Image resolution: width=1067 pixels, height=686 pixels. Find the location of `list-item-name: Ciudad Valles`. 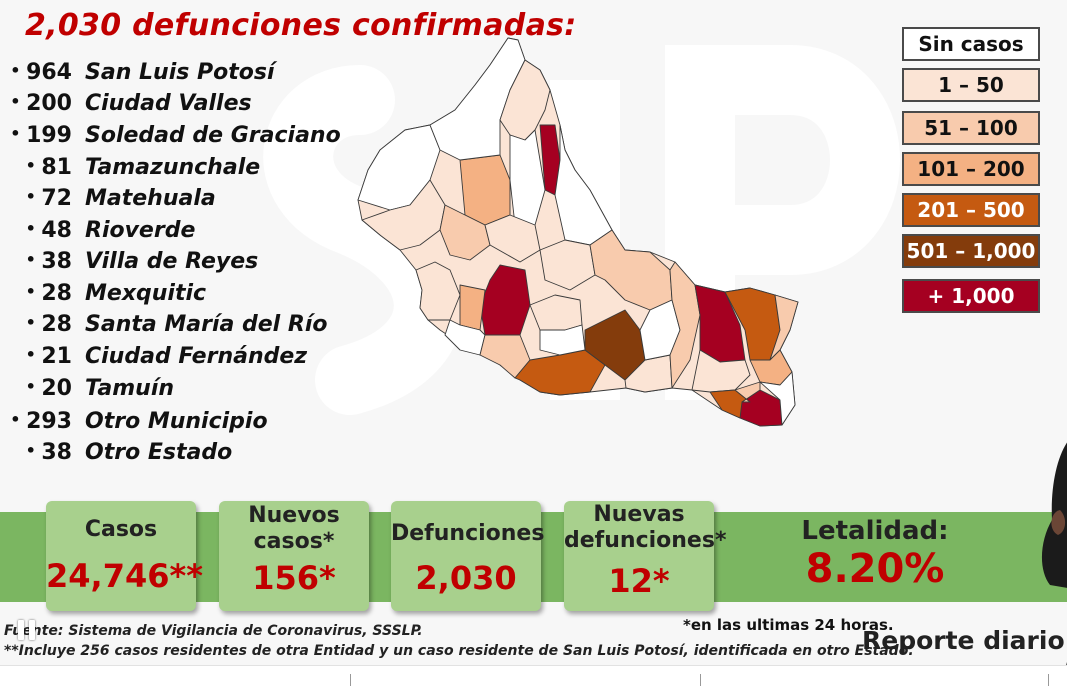

list-item-name: Ciudad Valles is located at coordinates (168, 103).